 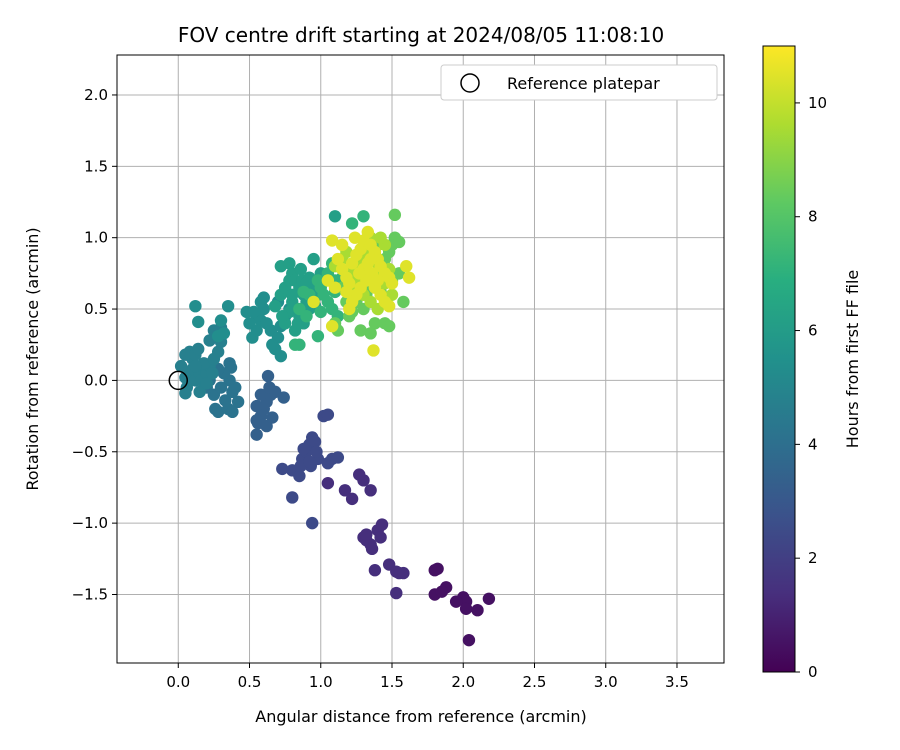 I want to click on legend-box, so click(x=579, y=82).